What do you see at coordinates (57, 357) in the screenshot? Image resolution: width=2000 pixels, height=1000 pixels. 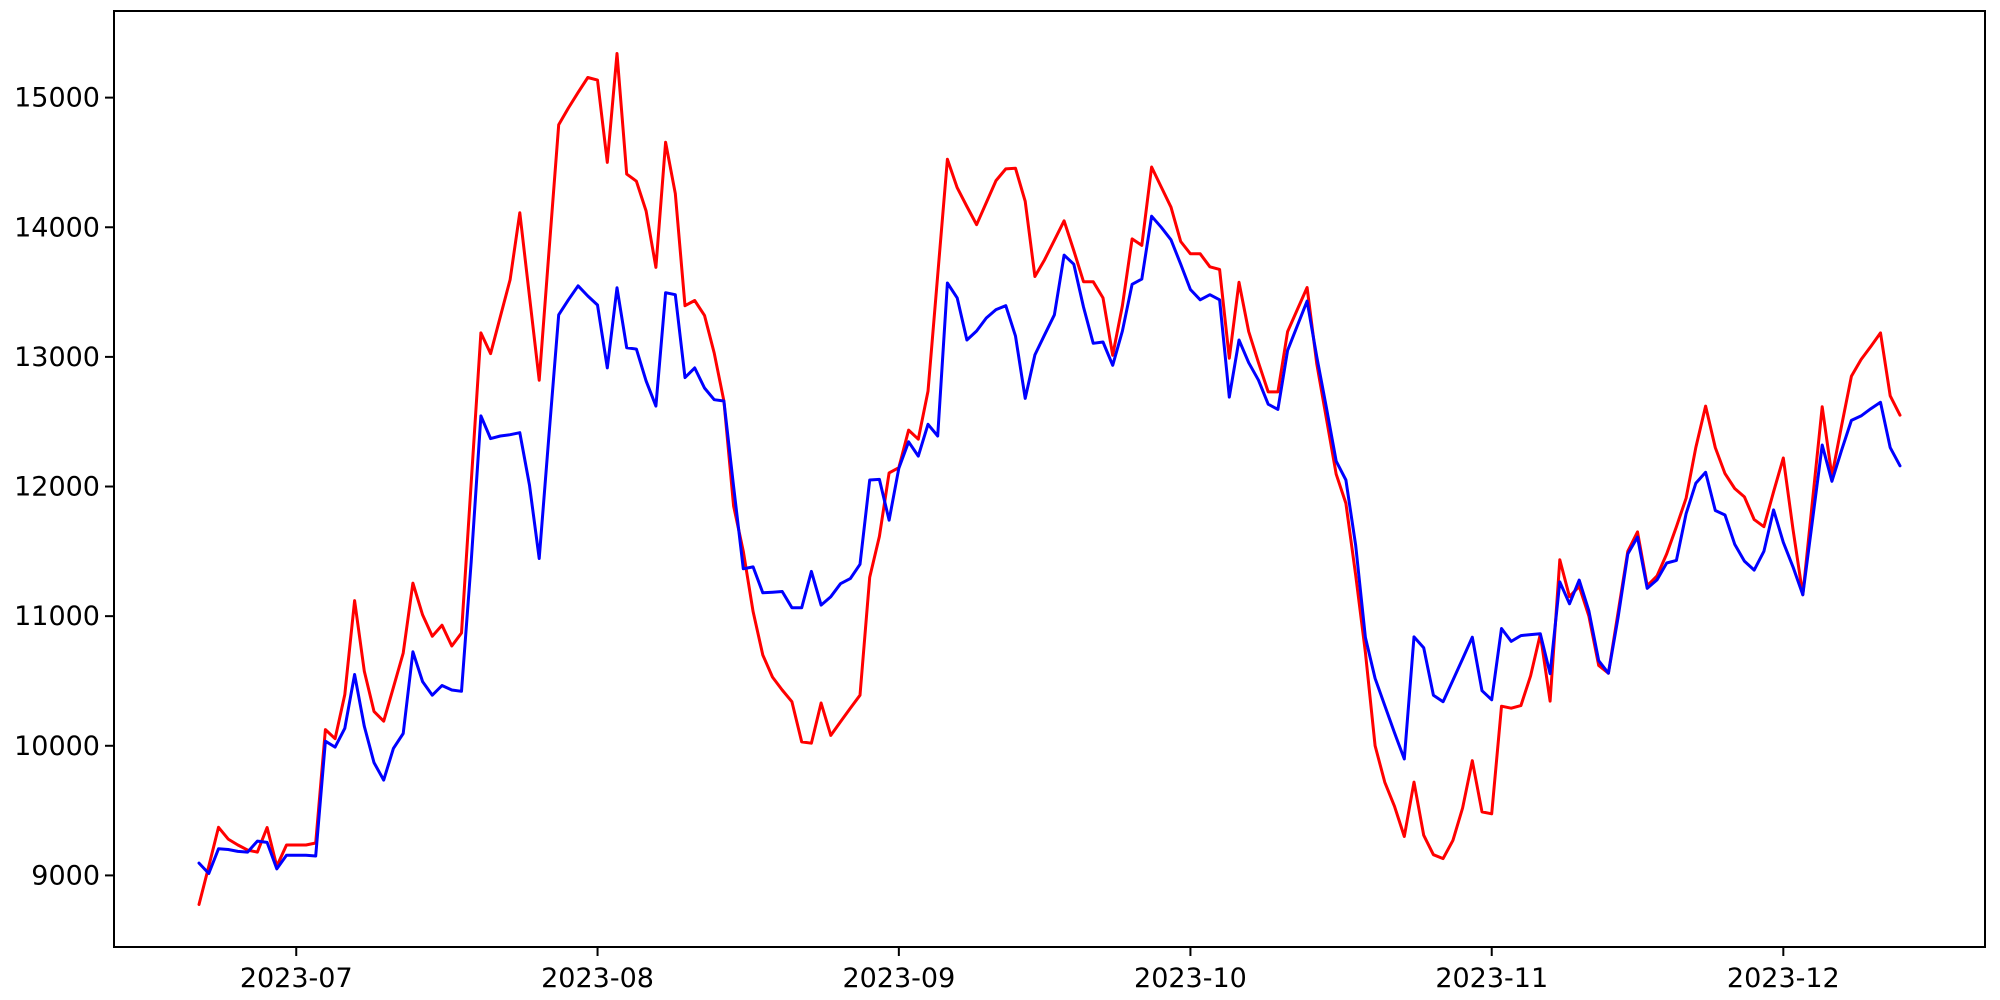 I see `y-axis-tick-label: 13000` at bounding box center [57, 357].